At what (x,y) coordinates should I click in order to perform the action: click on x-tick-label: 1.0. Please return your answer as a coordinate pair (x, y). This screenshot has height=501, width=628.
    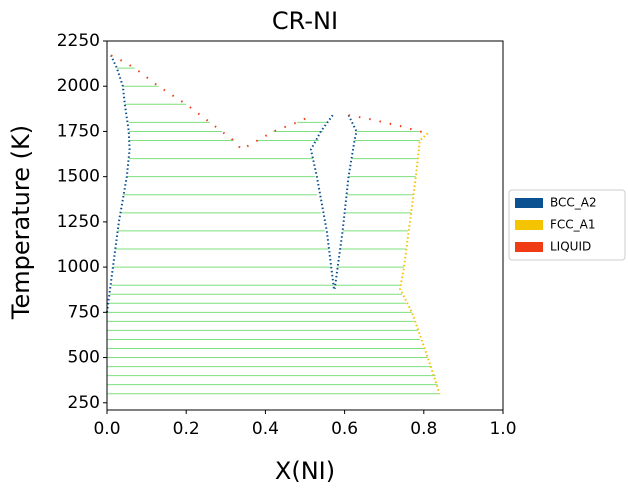
    Looking at the image, I should click on (502, 429).